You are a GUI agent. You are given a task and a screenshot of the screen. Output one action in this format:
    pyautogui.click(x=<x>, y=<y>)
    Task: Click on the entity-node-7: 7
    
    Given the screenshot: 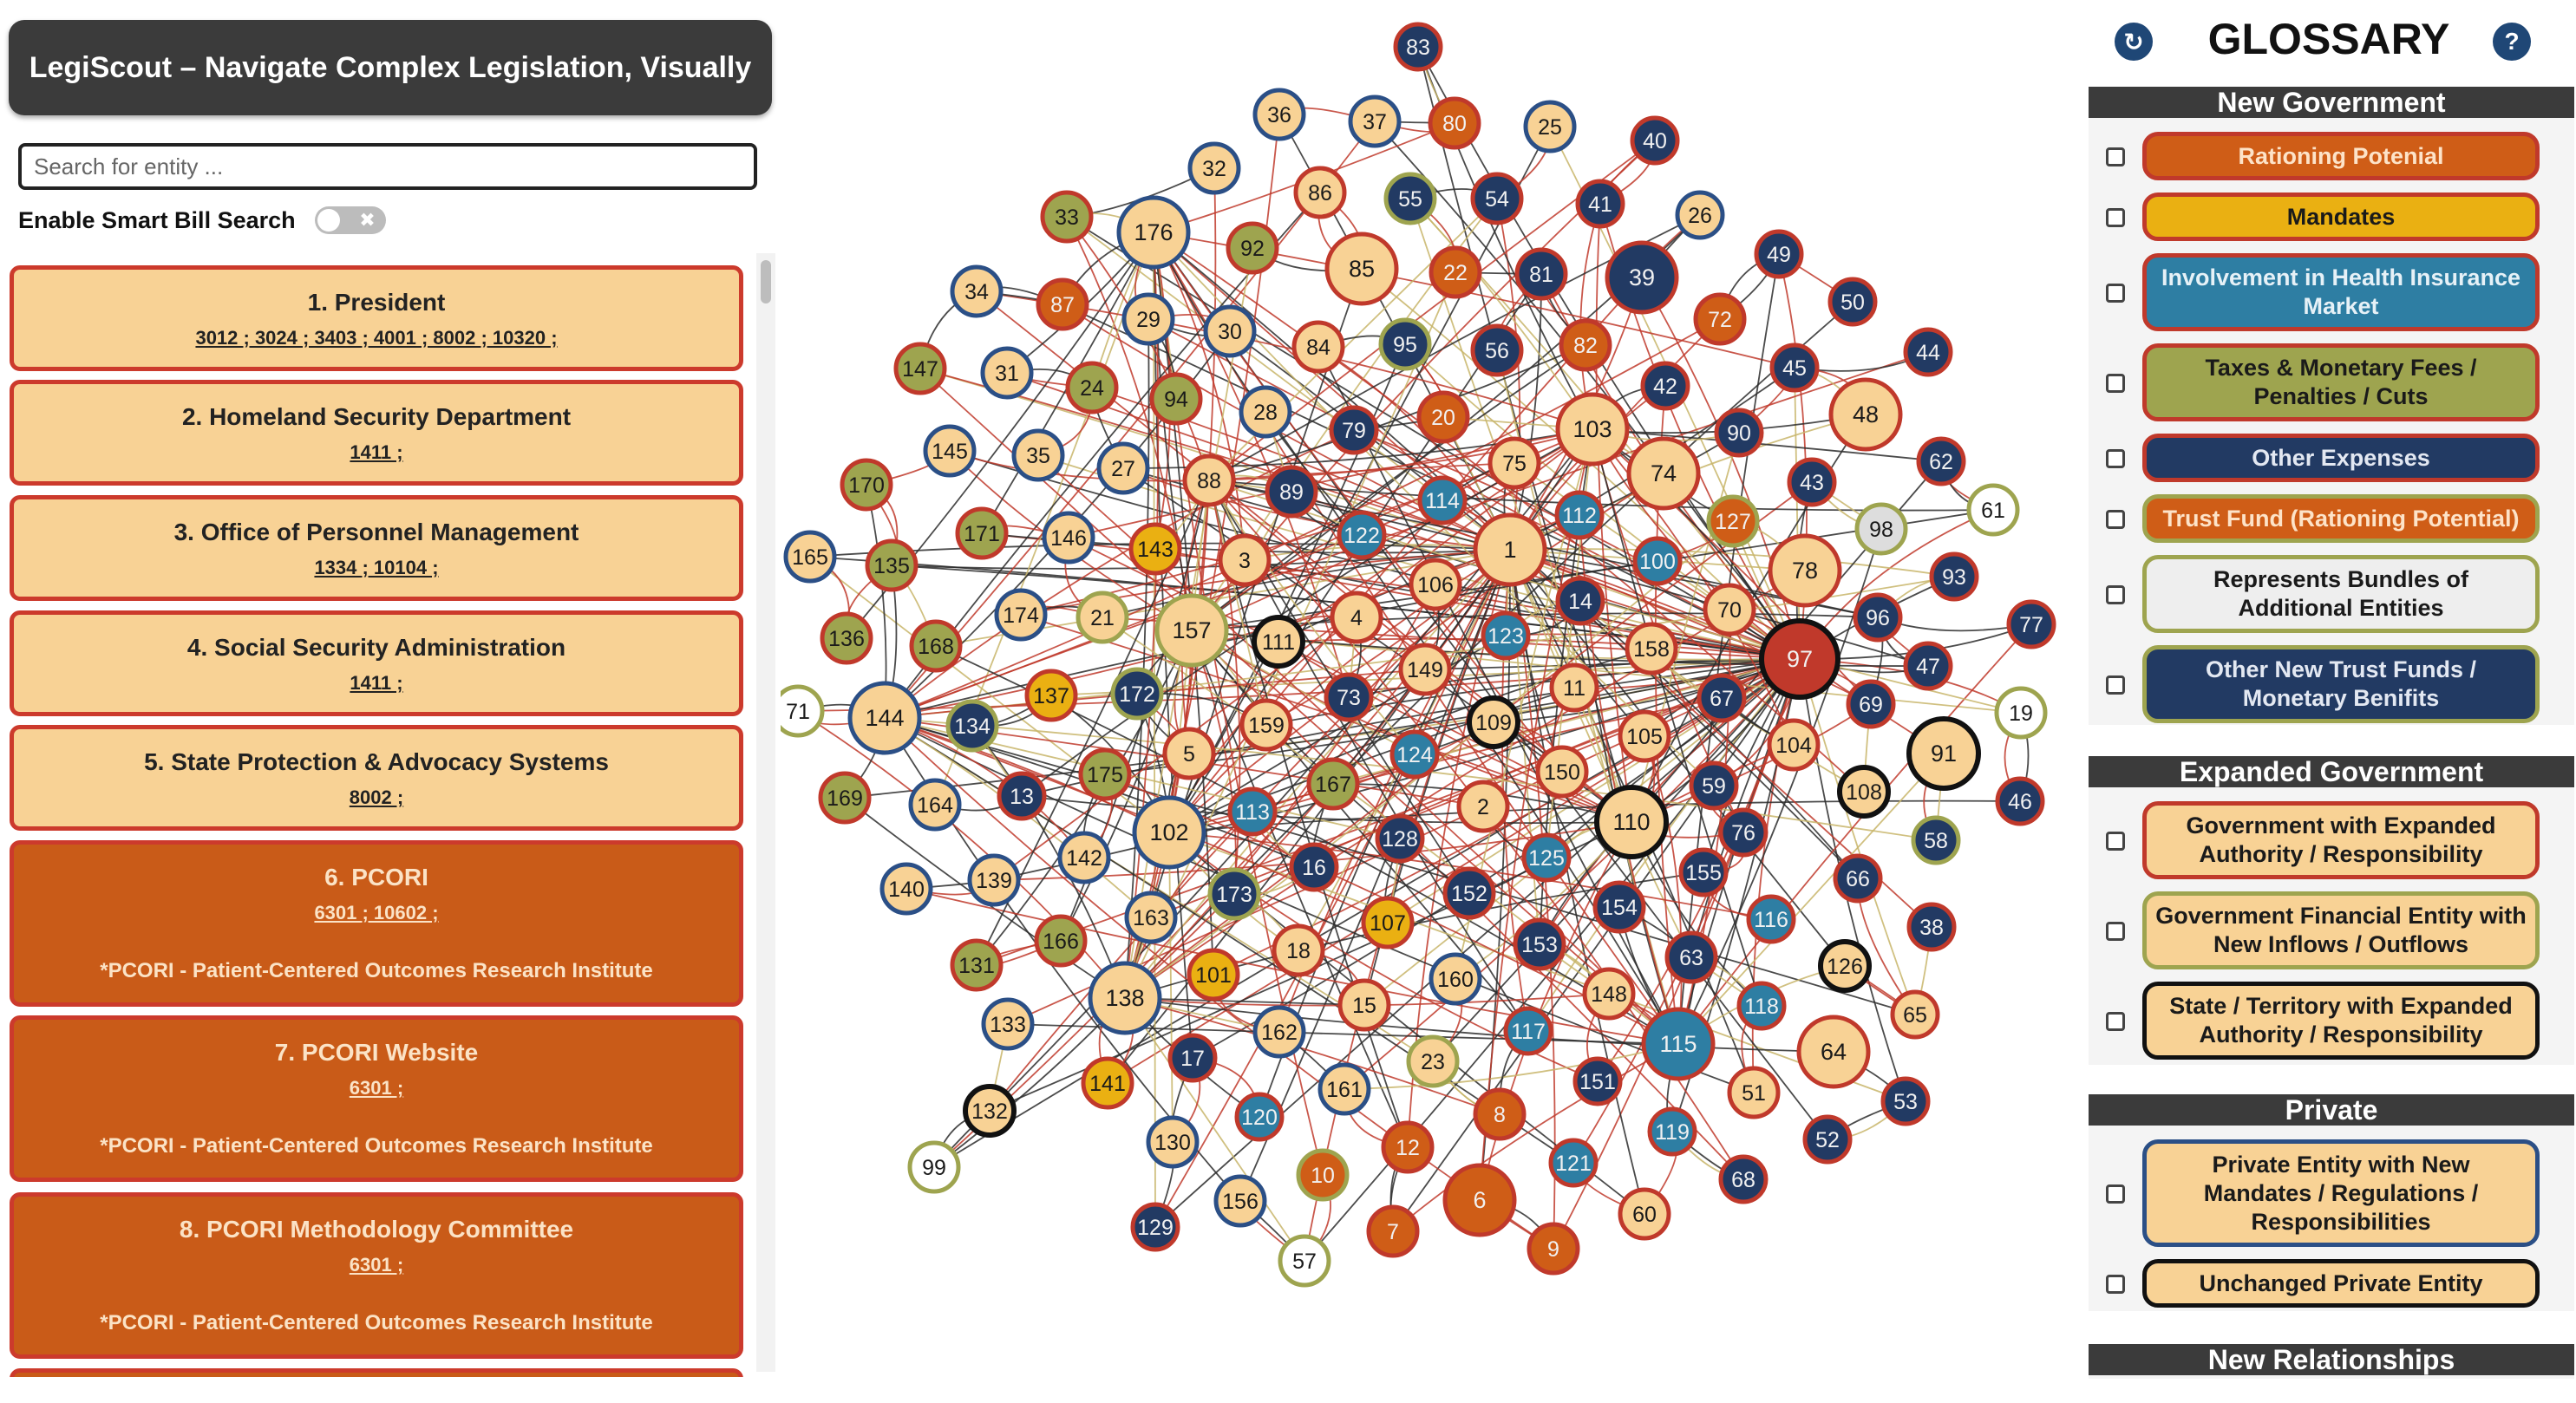 What is the action you would take?
    pyautogui.click(x=1393, y=1231)
    